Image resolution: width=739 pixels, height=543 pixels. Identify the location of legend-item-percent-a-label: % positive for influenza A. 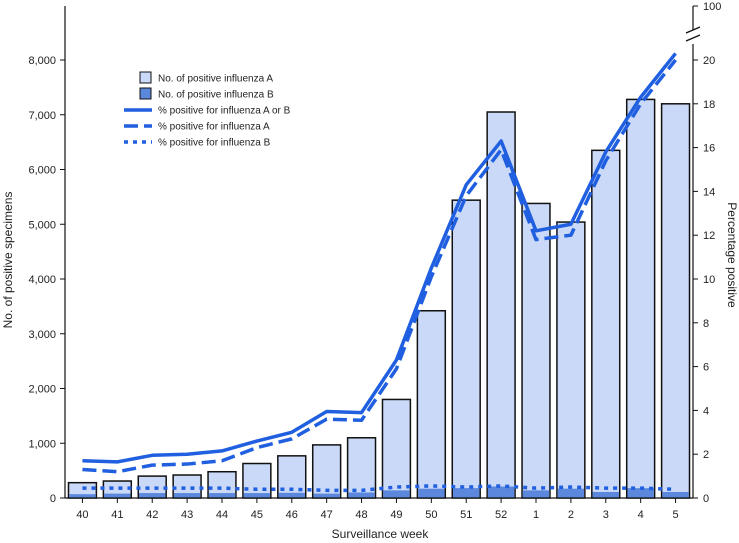
(214, 127).